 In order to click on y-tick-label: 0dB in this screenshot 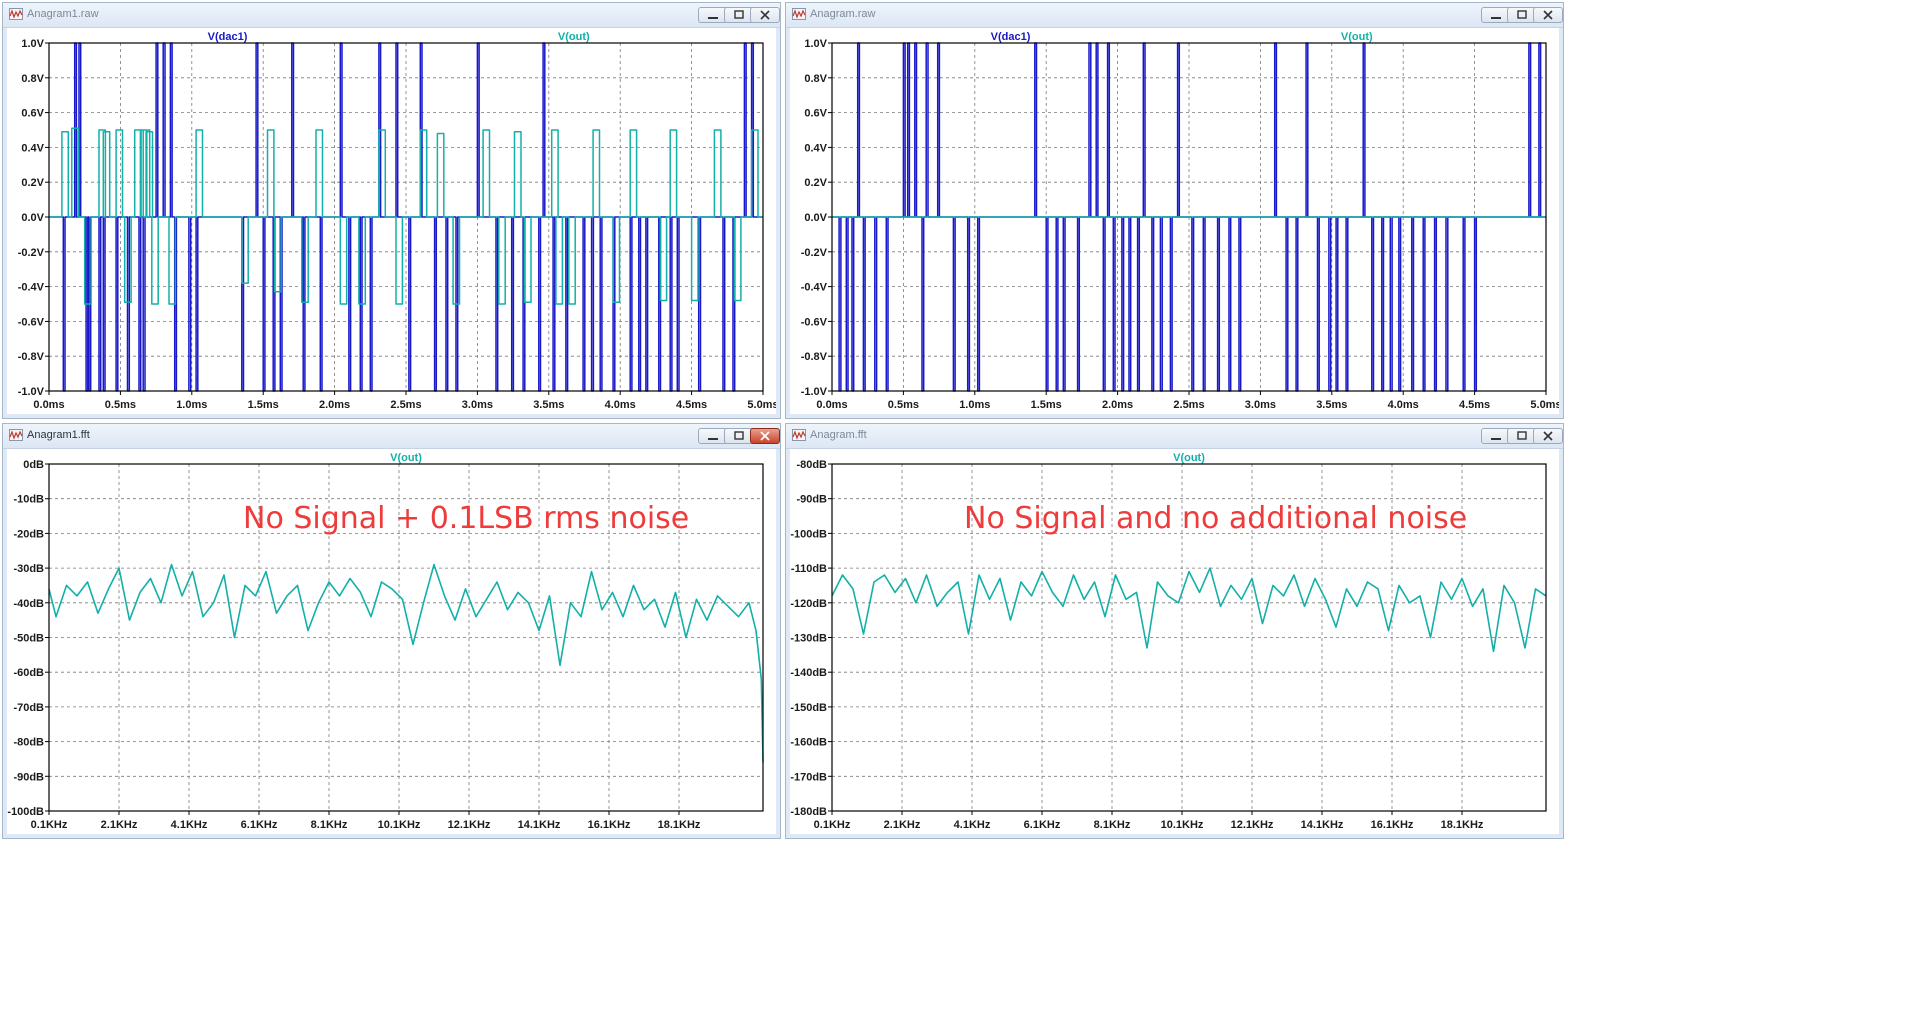, I will do `click(33, 465)`.